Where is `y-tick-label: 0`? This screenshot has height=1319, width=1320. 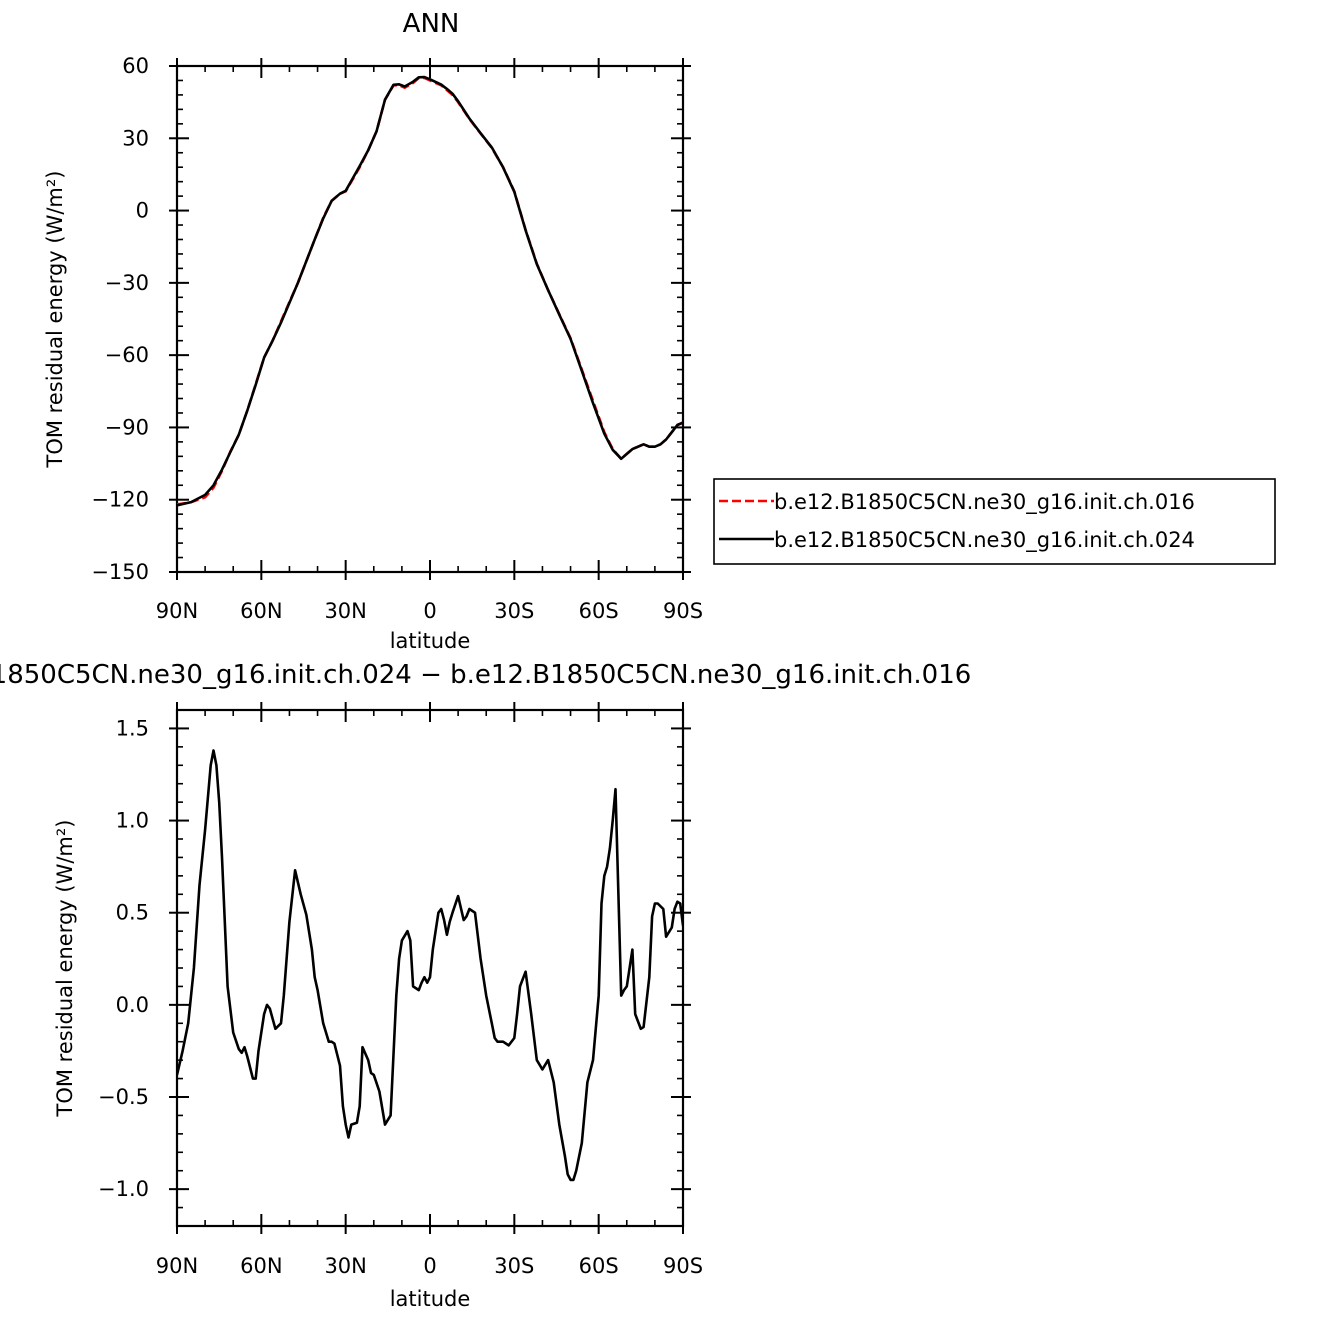
y-tick-label: 0 is located at coordinates (142, 211).